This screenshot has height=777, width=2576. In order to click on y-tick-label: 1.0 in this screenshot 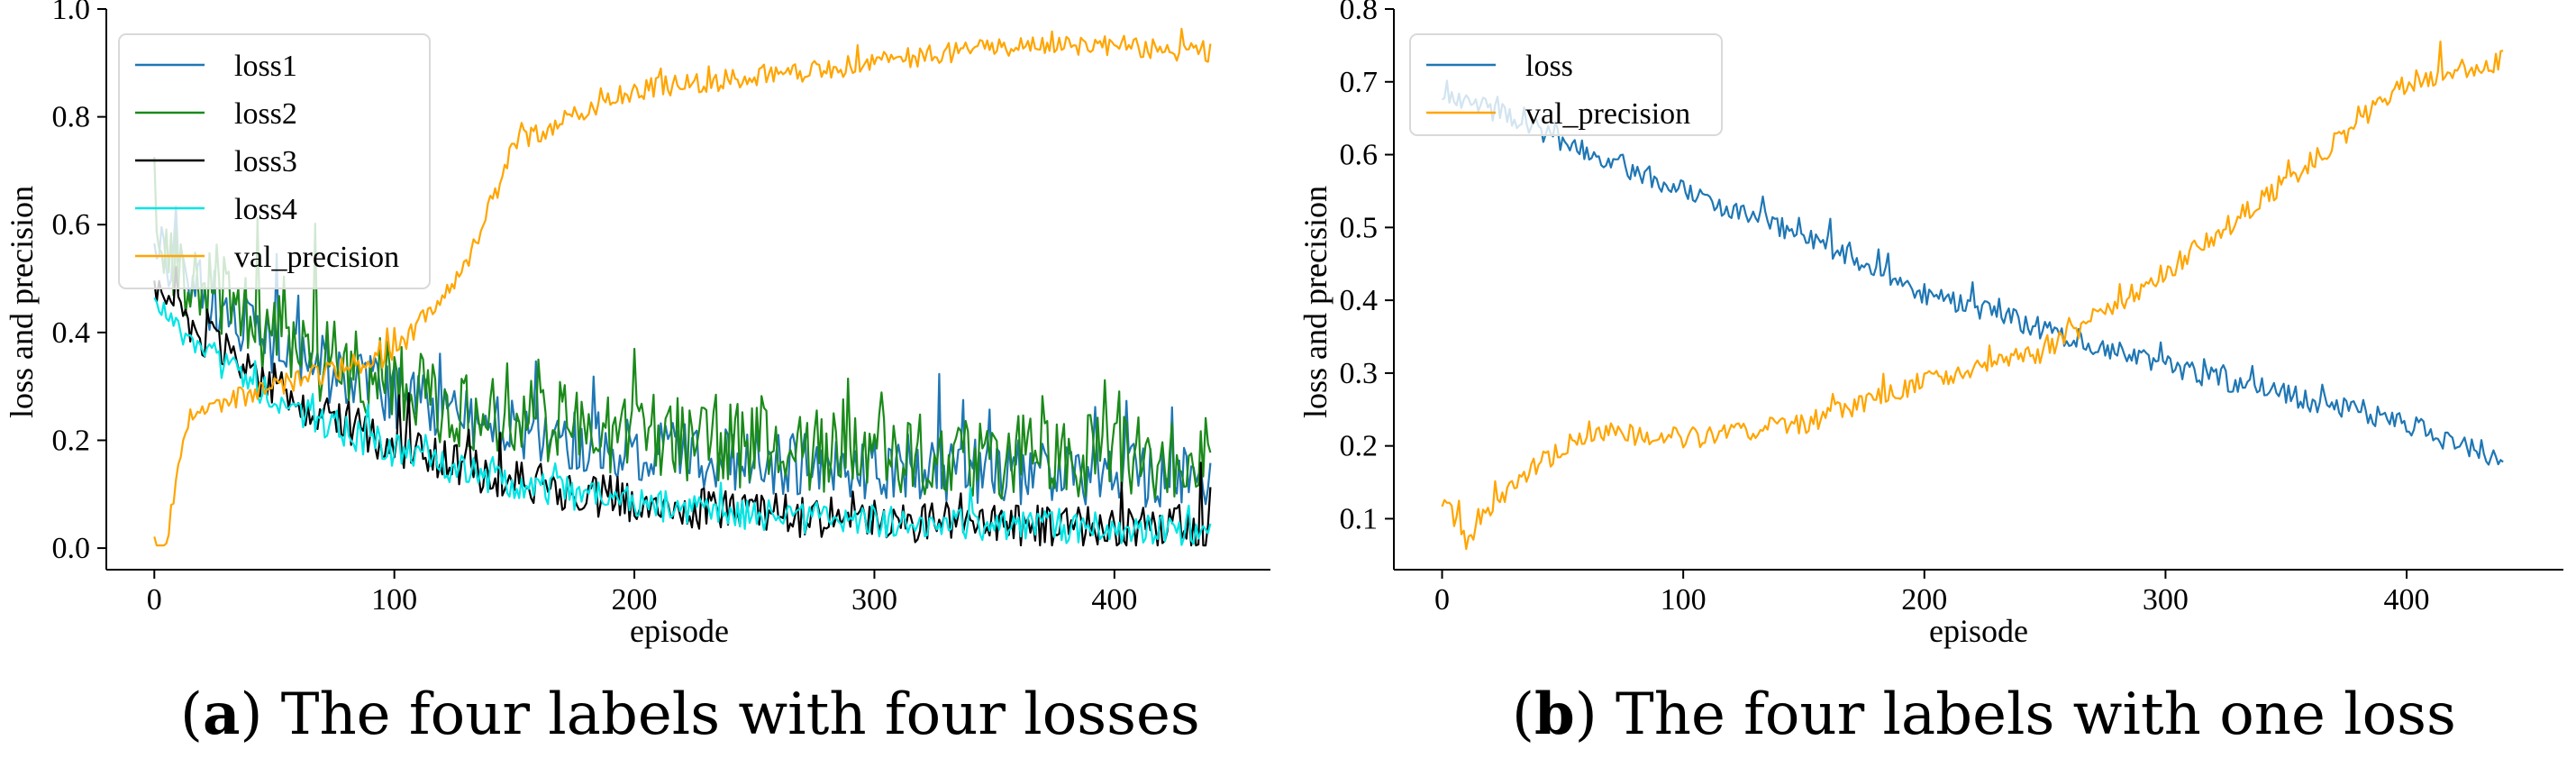, I will do `click(71, 13)`.